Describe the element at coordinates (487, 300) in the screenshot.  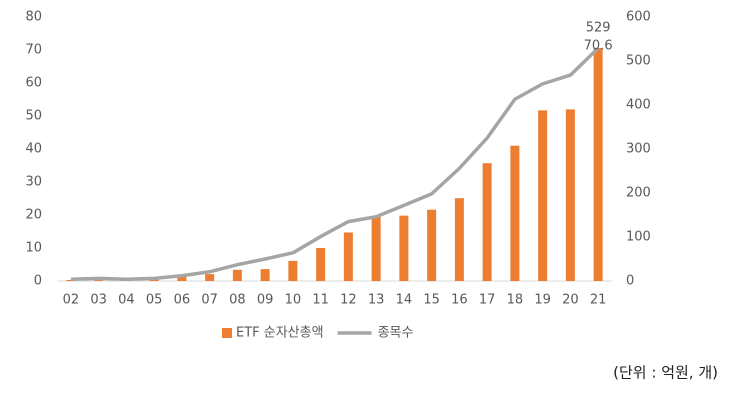
I see `x-tick-label: 17` at that location.